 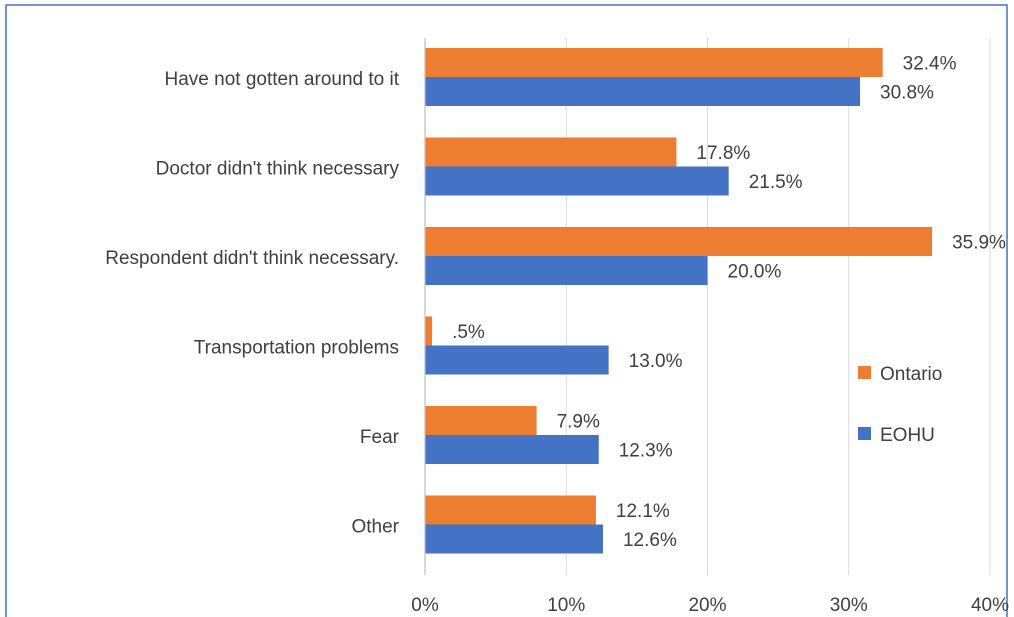 I want to click on data-label: 12.6%, so click(x=650, y=540).